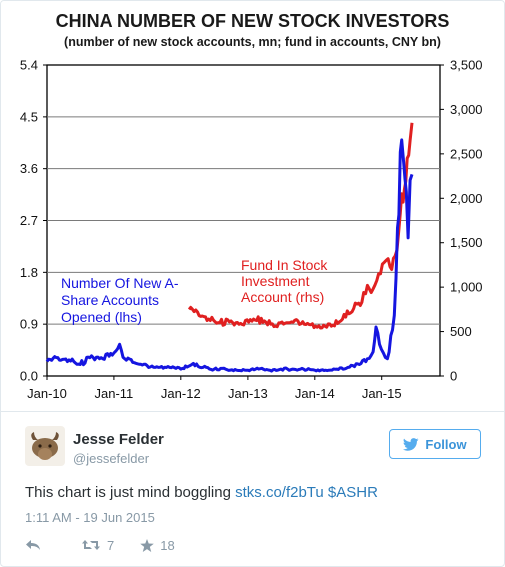 This screenshot has width=505, height=567. What do you see at coordinates (466, 287) in the screenshot?
I see `right-tick-label: 1,000` at bounding box center [466, 287].